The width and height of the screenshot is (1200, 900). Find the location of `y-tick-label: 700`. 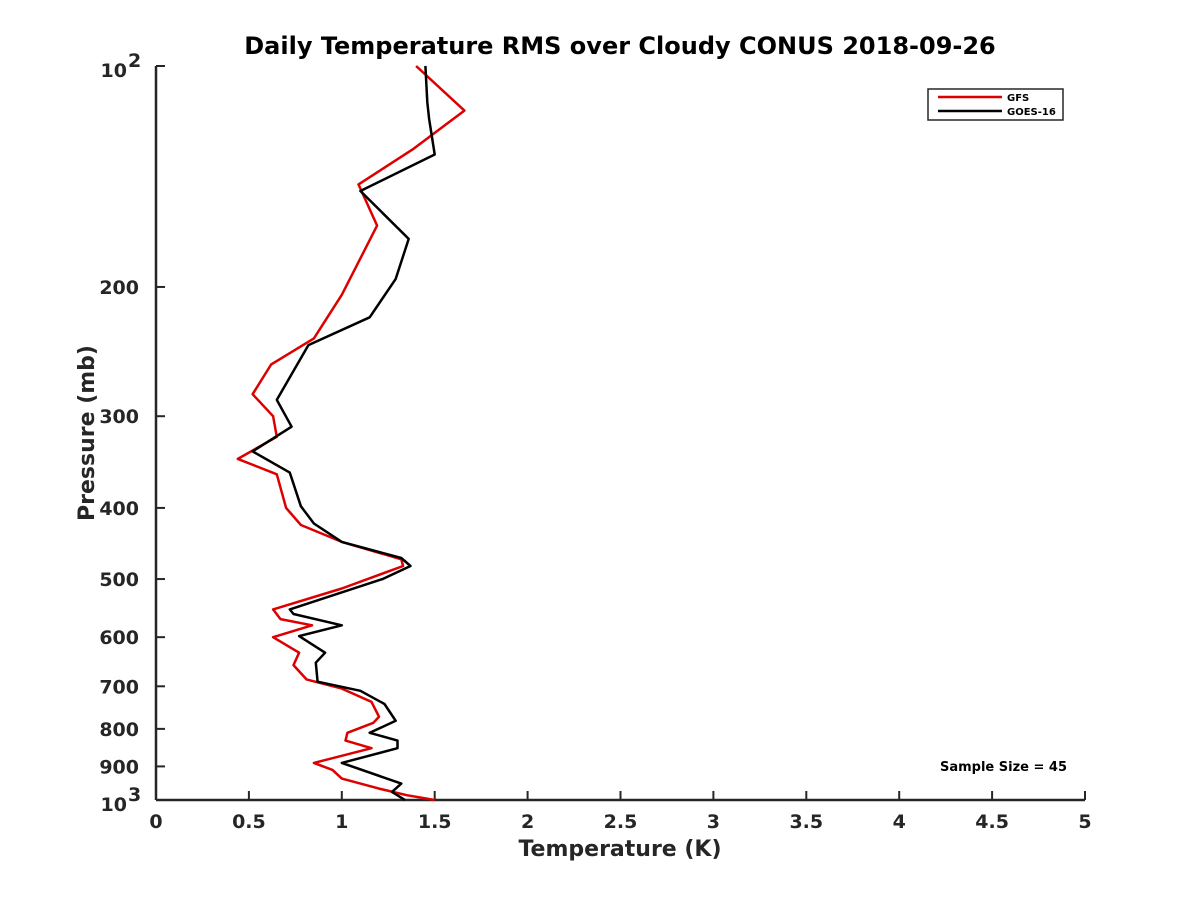

y-tick-label: 700 is located at coordinates (119, 687).